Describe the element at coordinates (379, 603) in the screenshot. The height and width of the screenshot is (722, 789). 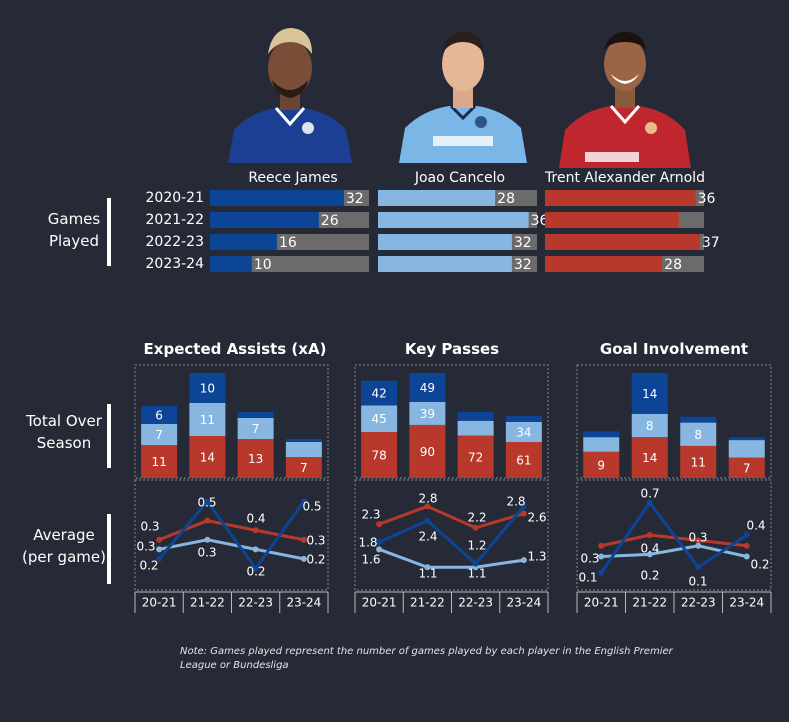
I see `axis-label-kp-0: 20-21` at that location.